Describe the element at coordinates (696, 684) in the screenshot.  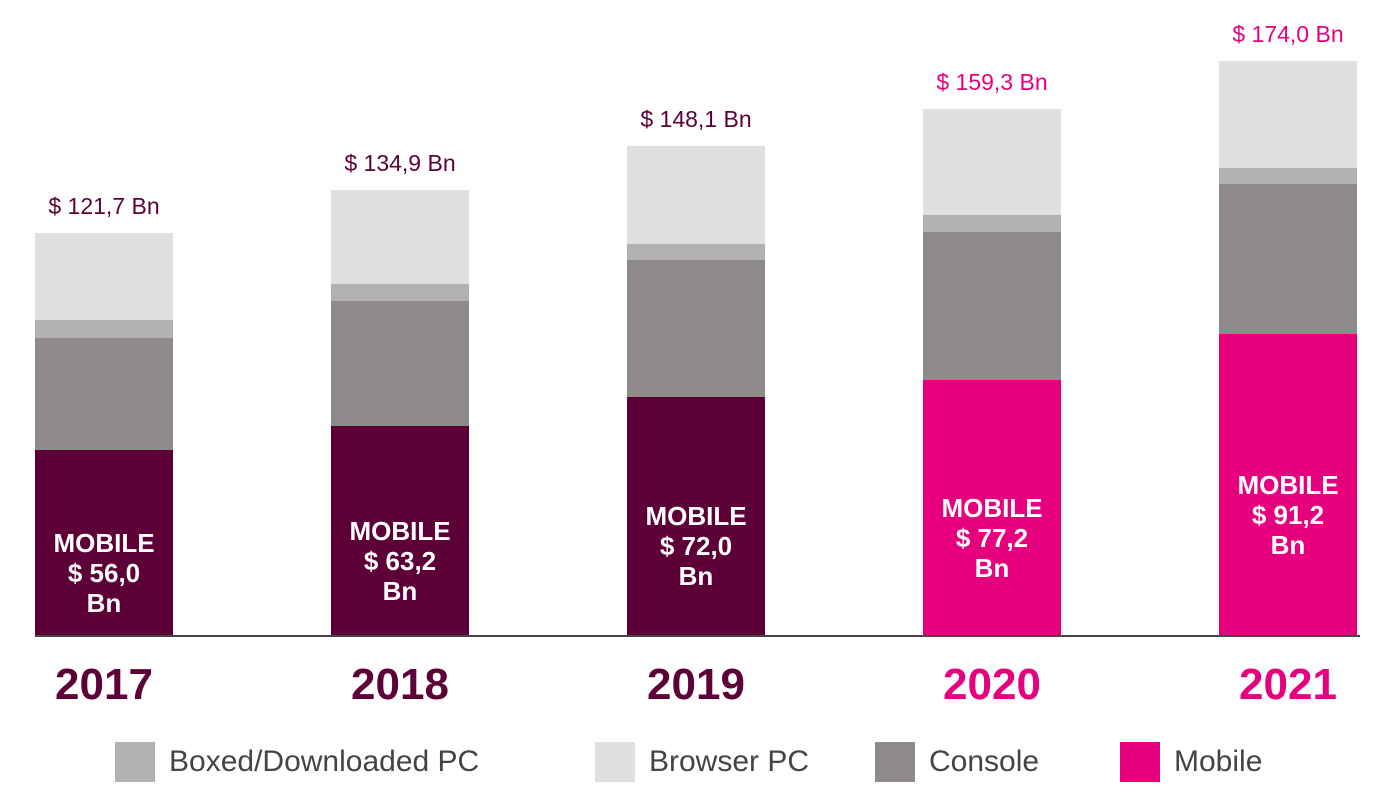
I see `x-tick-label: 2019` at that location.